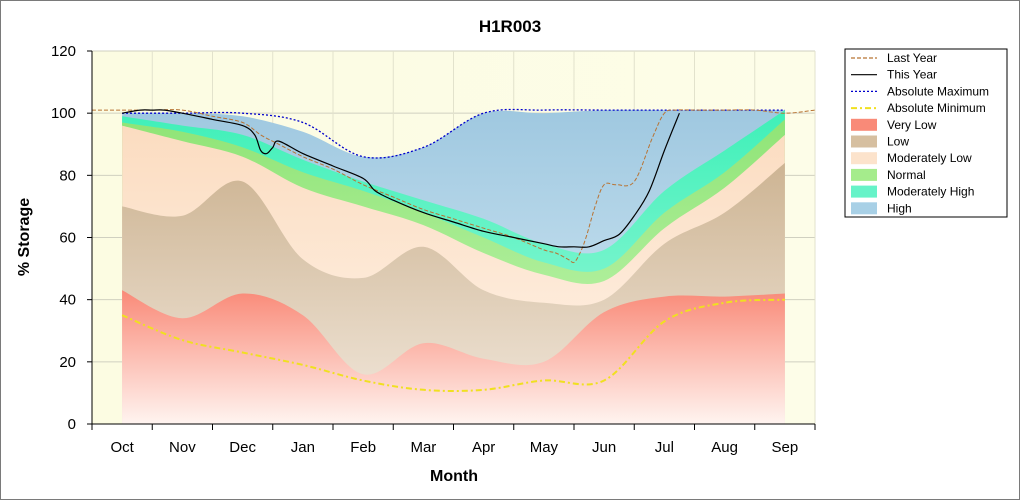 This screenshot has width=1020, height=500. What do you see at coordinates (453, 133) in the screenshot?
I see `series-line-absolute-maximum` at bounding box center [453, 133].